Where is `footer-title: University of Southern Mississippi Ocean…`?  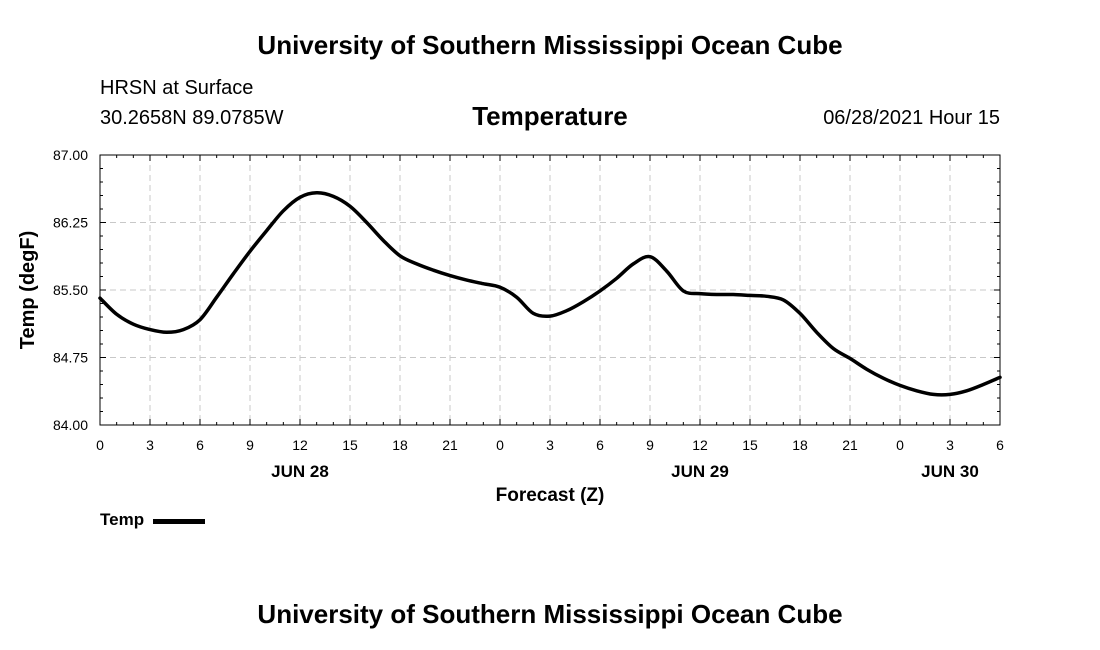
footer-title: University of Southern Mississippi Ocean… is located at coordinates (550, 614).